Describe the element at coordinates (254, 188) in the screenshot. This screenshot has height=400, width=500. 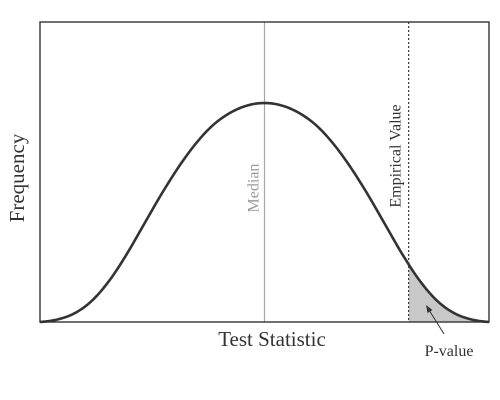
I see `median-label: Median` at that location.